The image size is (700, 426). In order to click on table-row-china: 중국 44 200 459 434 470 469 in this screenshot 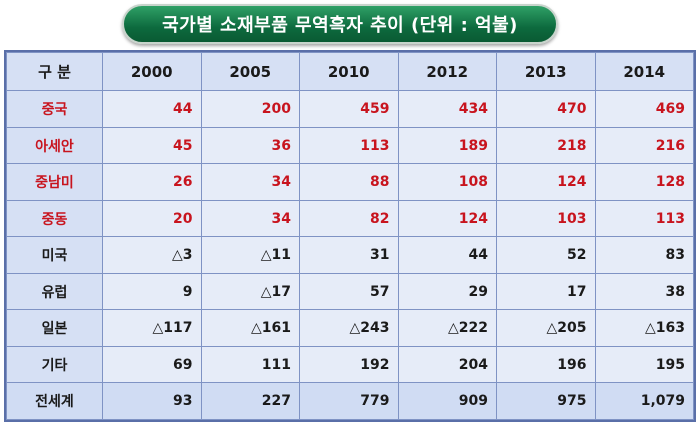, I will do `click(350, 109)`.